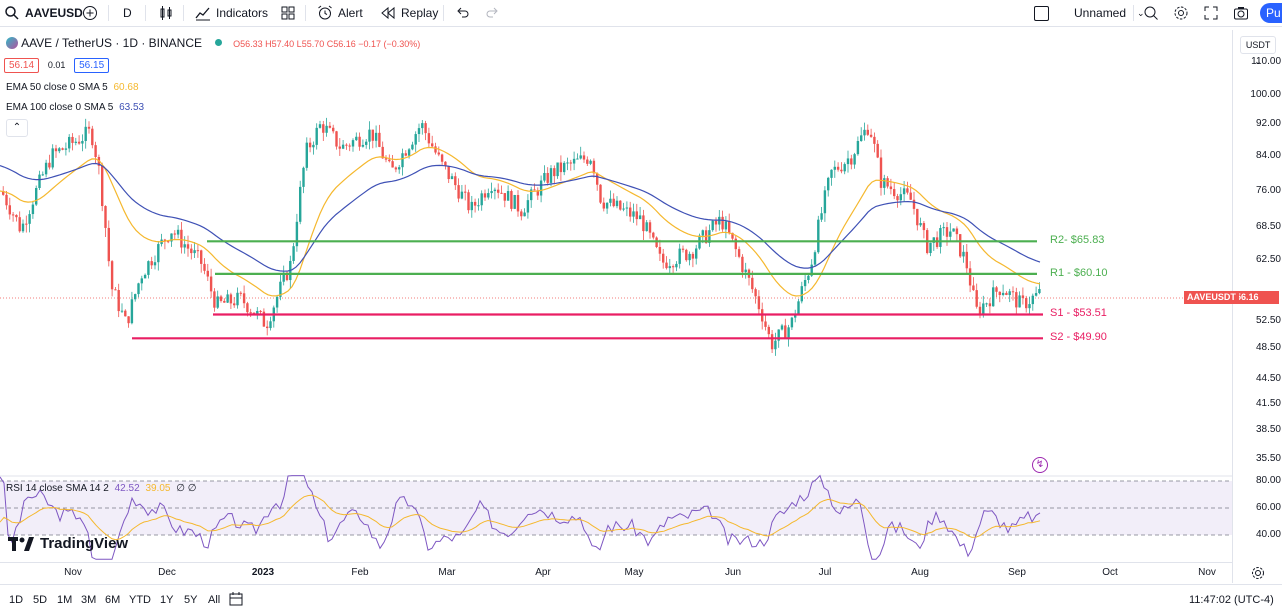  What do you see at coordinates (113, 600) in the screenshot?
I see `range-button-6m: 6M` at bounding box center [113, 600].